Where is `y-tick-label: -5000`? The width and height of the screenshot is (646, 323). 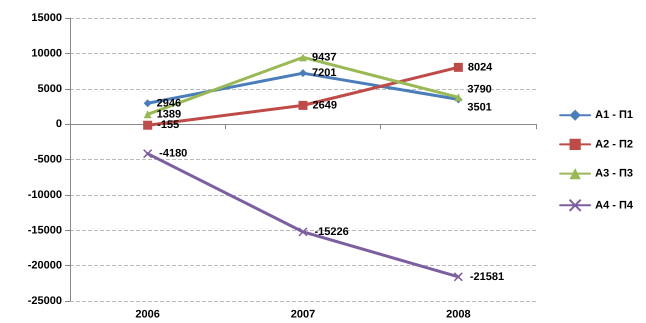 y-tick-label: -5000 is located at coordinates (48, 160).